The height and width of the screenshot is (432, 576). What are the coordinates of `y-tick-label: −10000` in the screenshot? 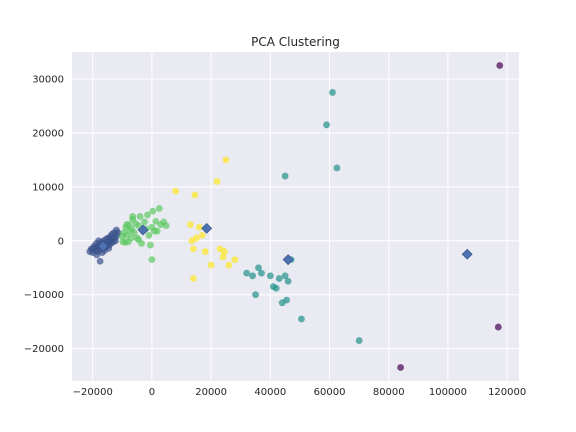 It's located at (44, 295).